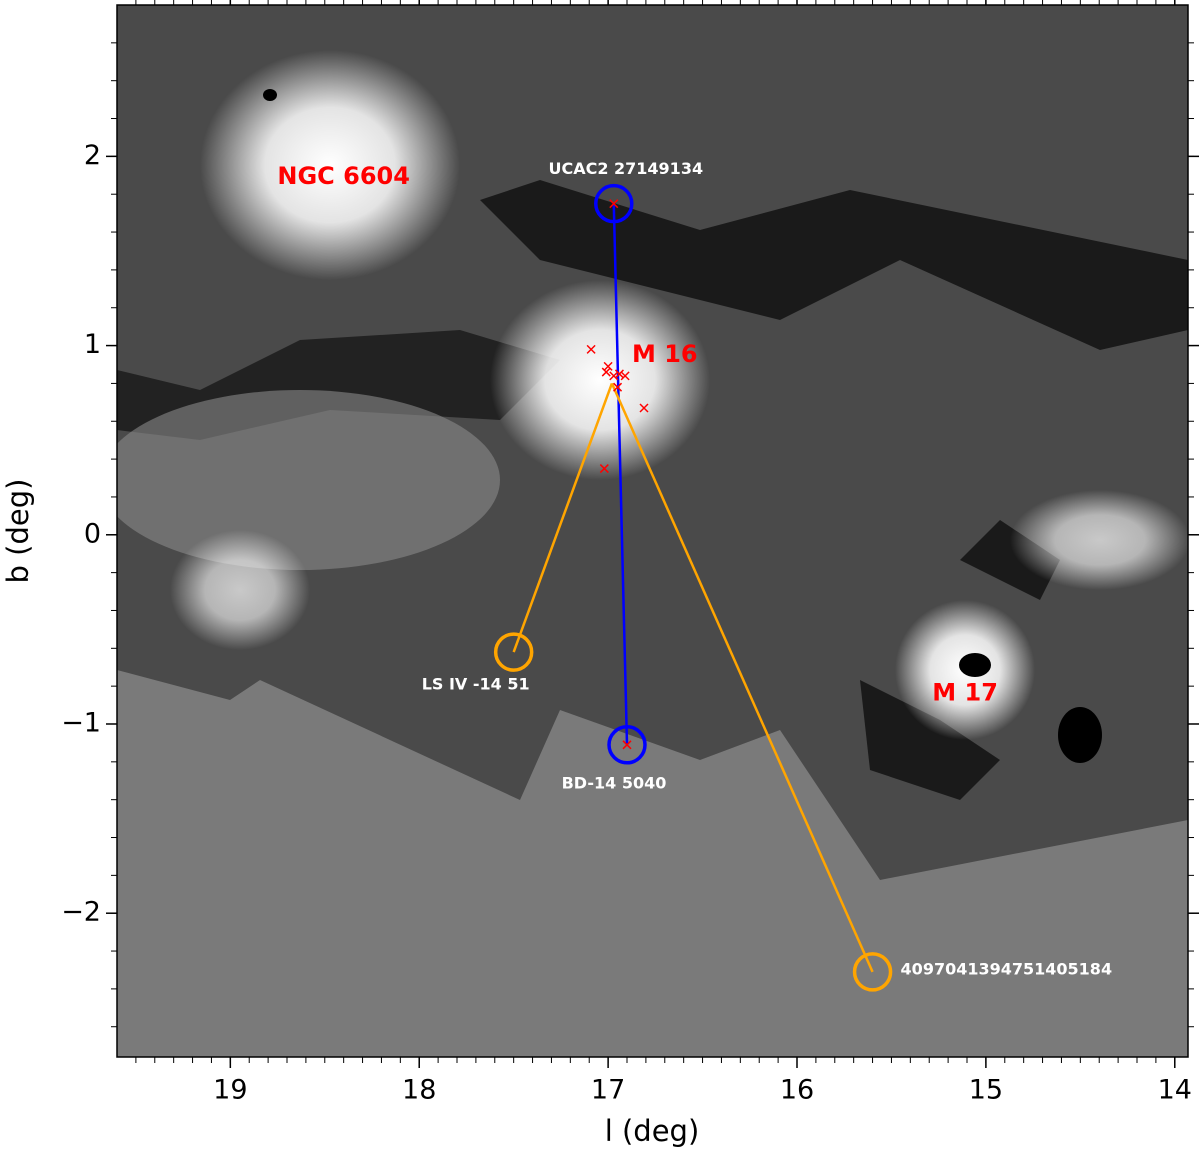  I want to click on star-label: BD-14 5040, so click(614, 782).